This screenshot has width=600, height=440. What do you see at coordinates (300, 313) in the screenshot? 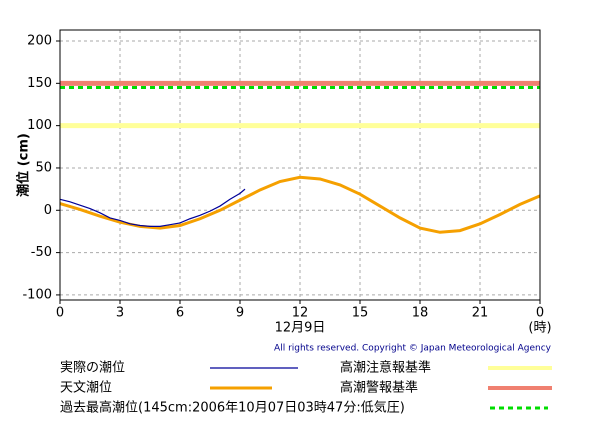
I see `x-tick-label: 12` at bounding box center [300, 313].